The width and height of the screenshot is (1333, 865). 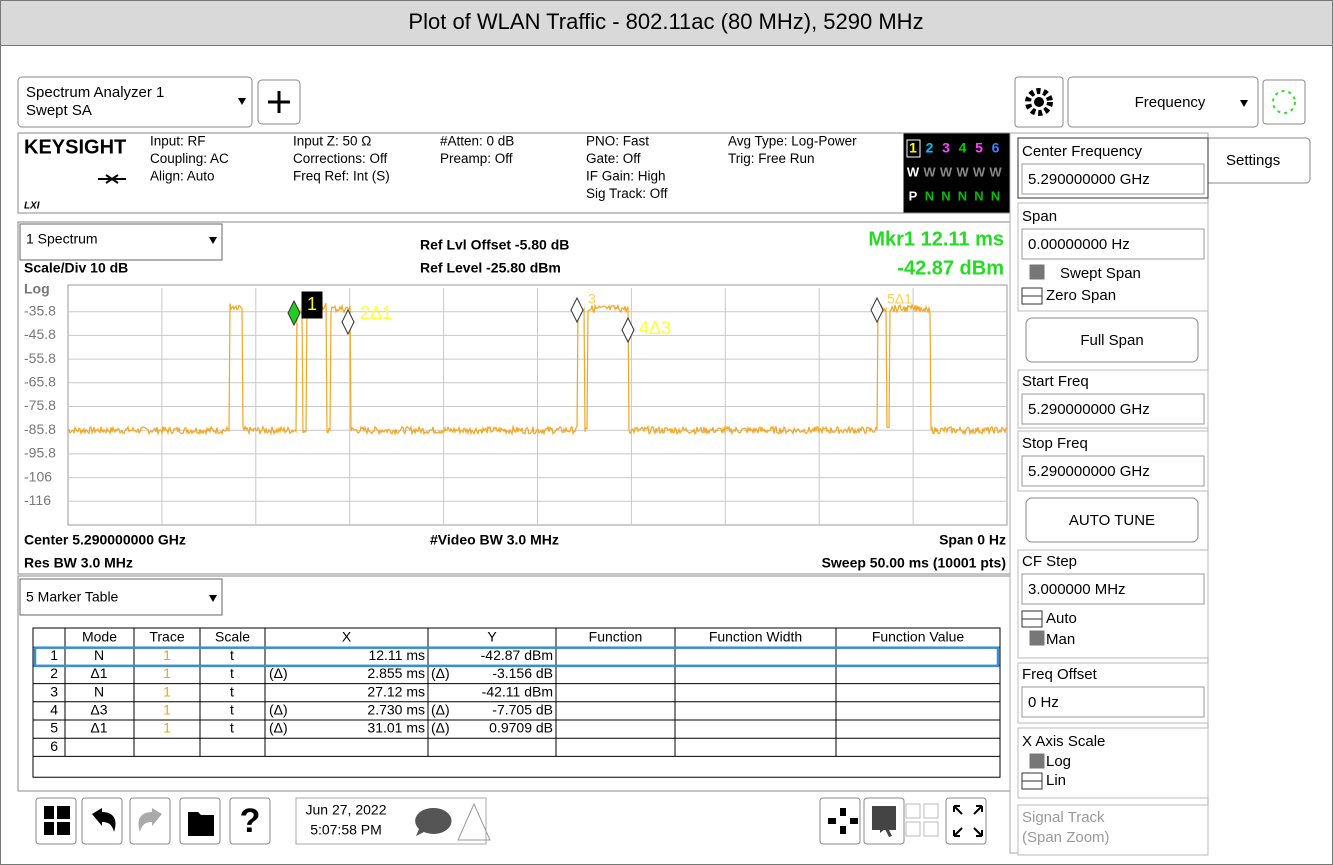 I want to click on auto-tune-button, so click(x=1112, y=520).